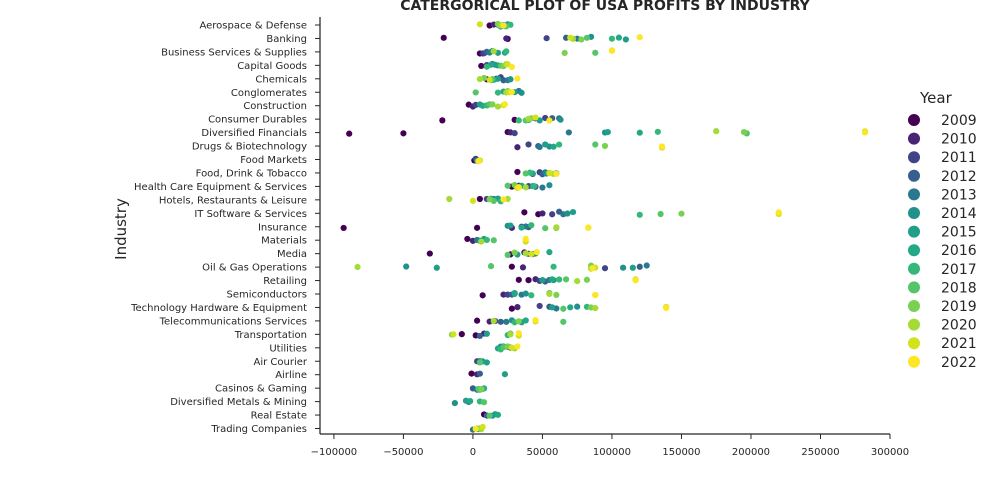  What do you see at coordinates (681, 452) in the screenshot?
I see `x-tick-label: 150000` at bounding box center [681, 452].